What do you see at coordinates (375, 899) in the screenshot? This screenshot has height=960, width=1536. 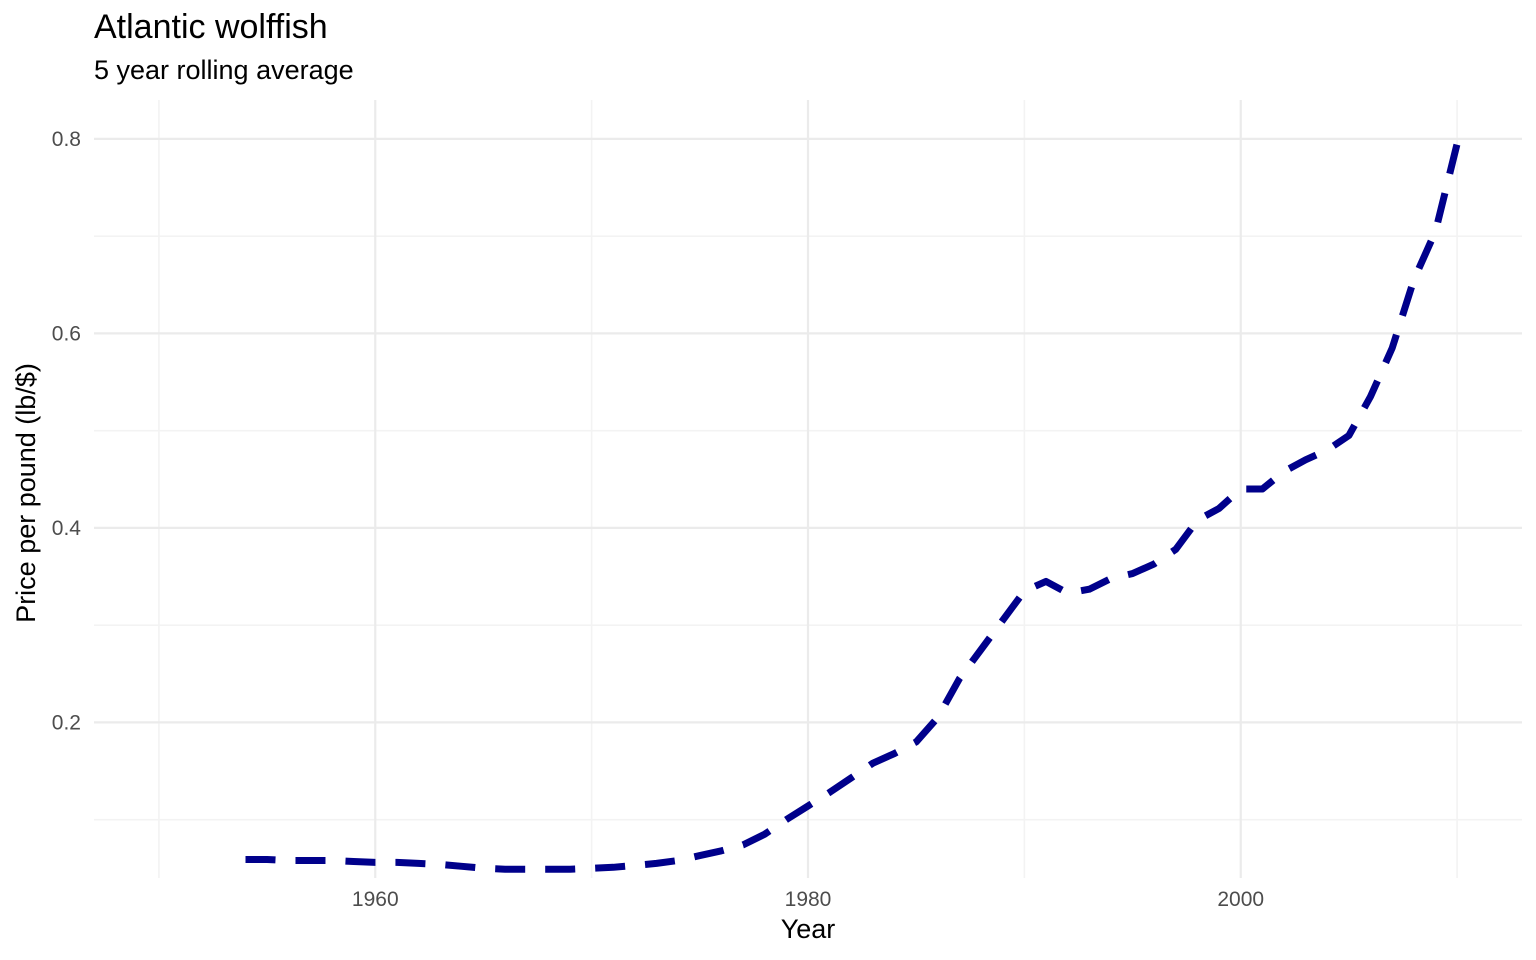 I see `x-tick-label: 1960` at bounding box center [375, 899].